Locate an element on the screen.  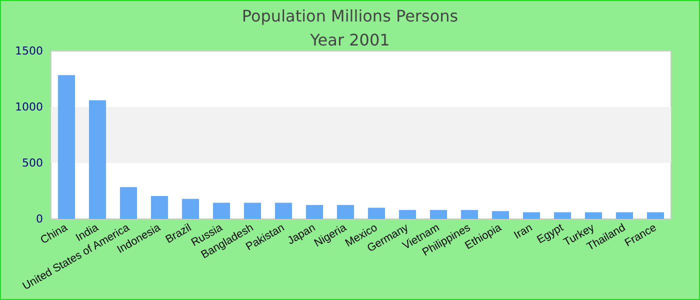
chart-title: Population Millions Persons is located at coordinates (350, 16).